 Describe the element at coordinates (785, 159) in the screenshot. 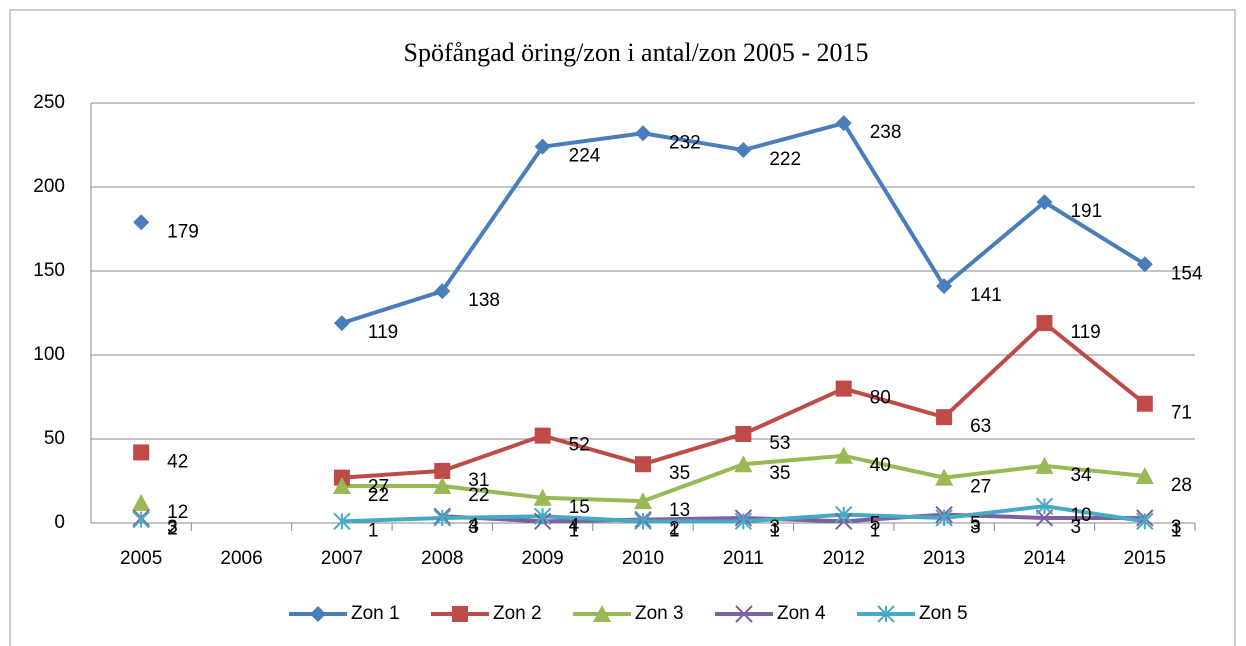

I see `data-label: 222` at that location.